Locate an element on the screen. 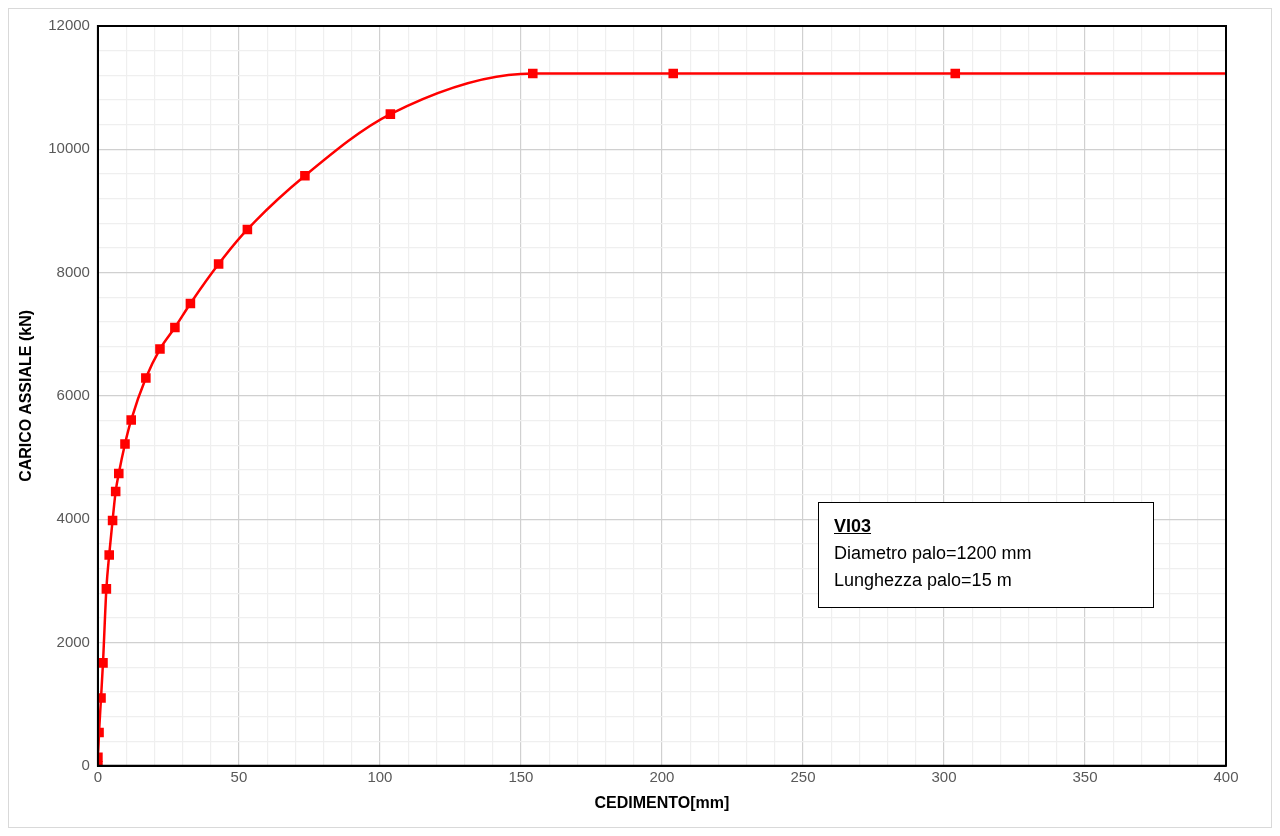 The height and width of the screenshot is (836, 1280). y-tick-label: 6000 is located at coordinates (73, 395).